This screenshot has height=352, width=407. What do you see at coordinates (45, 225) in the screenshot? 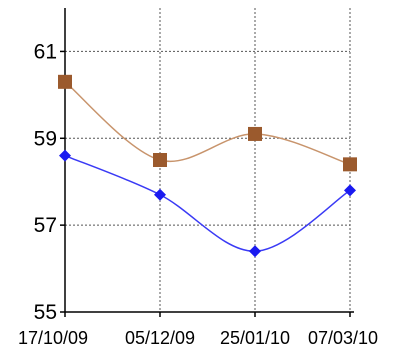
I see `y-tick-label-1: 57` at bounding box center [45, 225].